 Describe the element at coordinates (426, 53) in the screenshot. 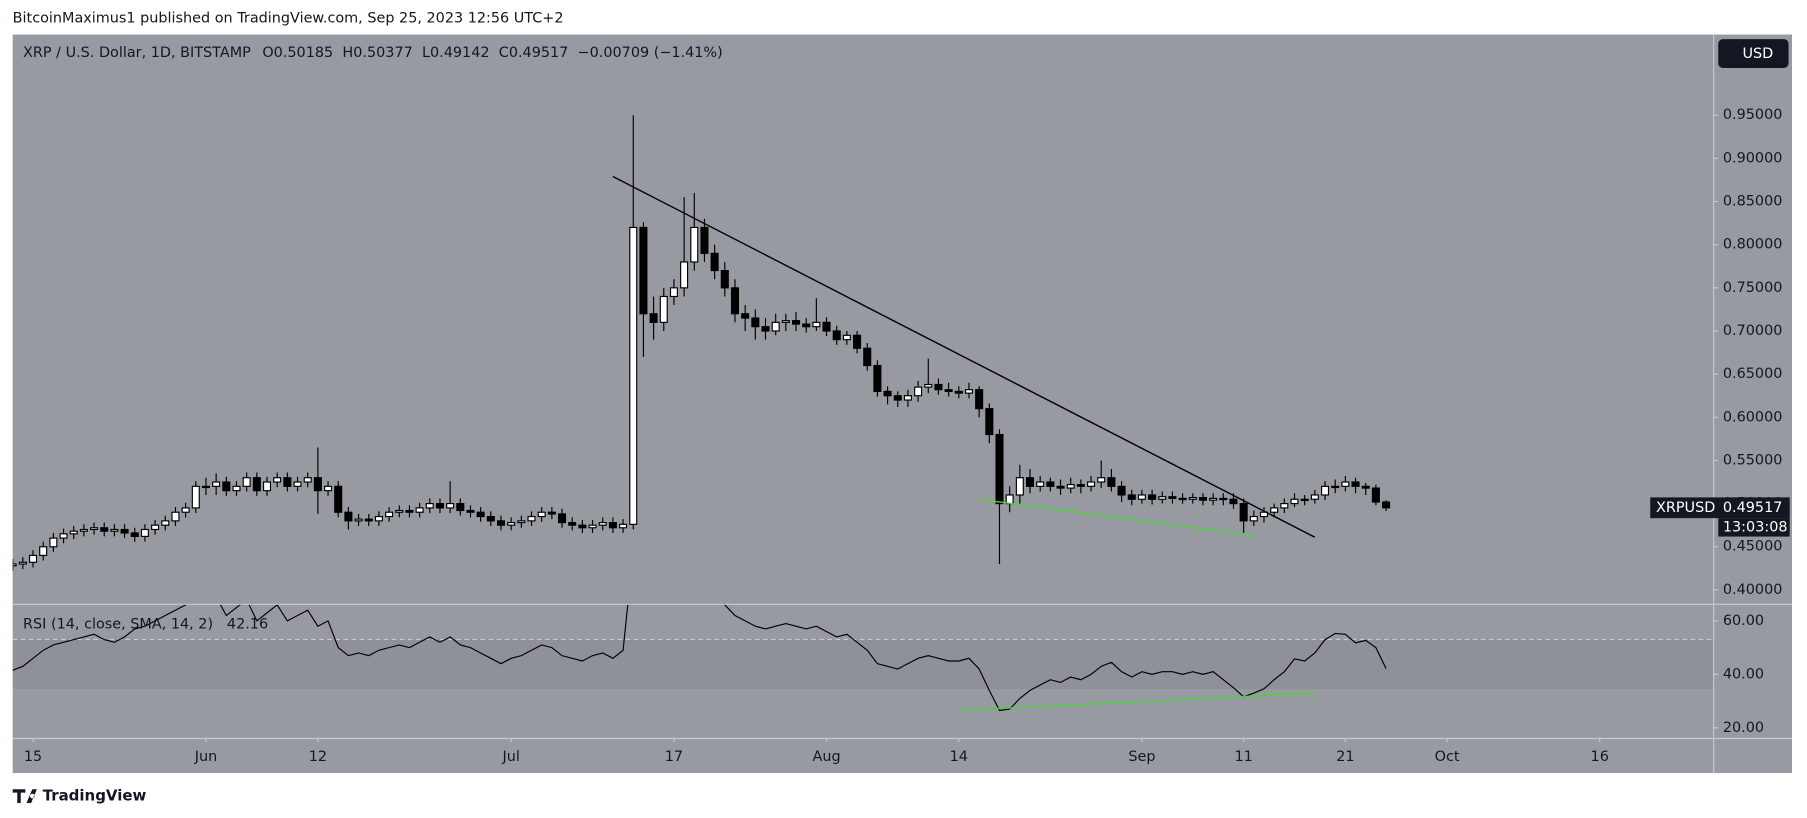

I see `legend-label: L` at that location.